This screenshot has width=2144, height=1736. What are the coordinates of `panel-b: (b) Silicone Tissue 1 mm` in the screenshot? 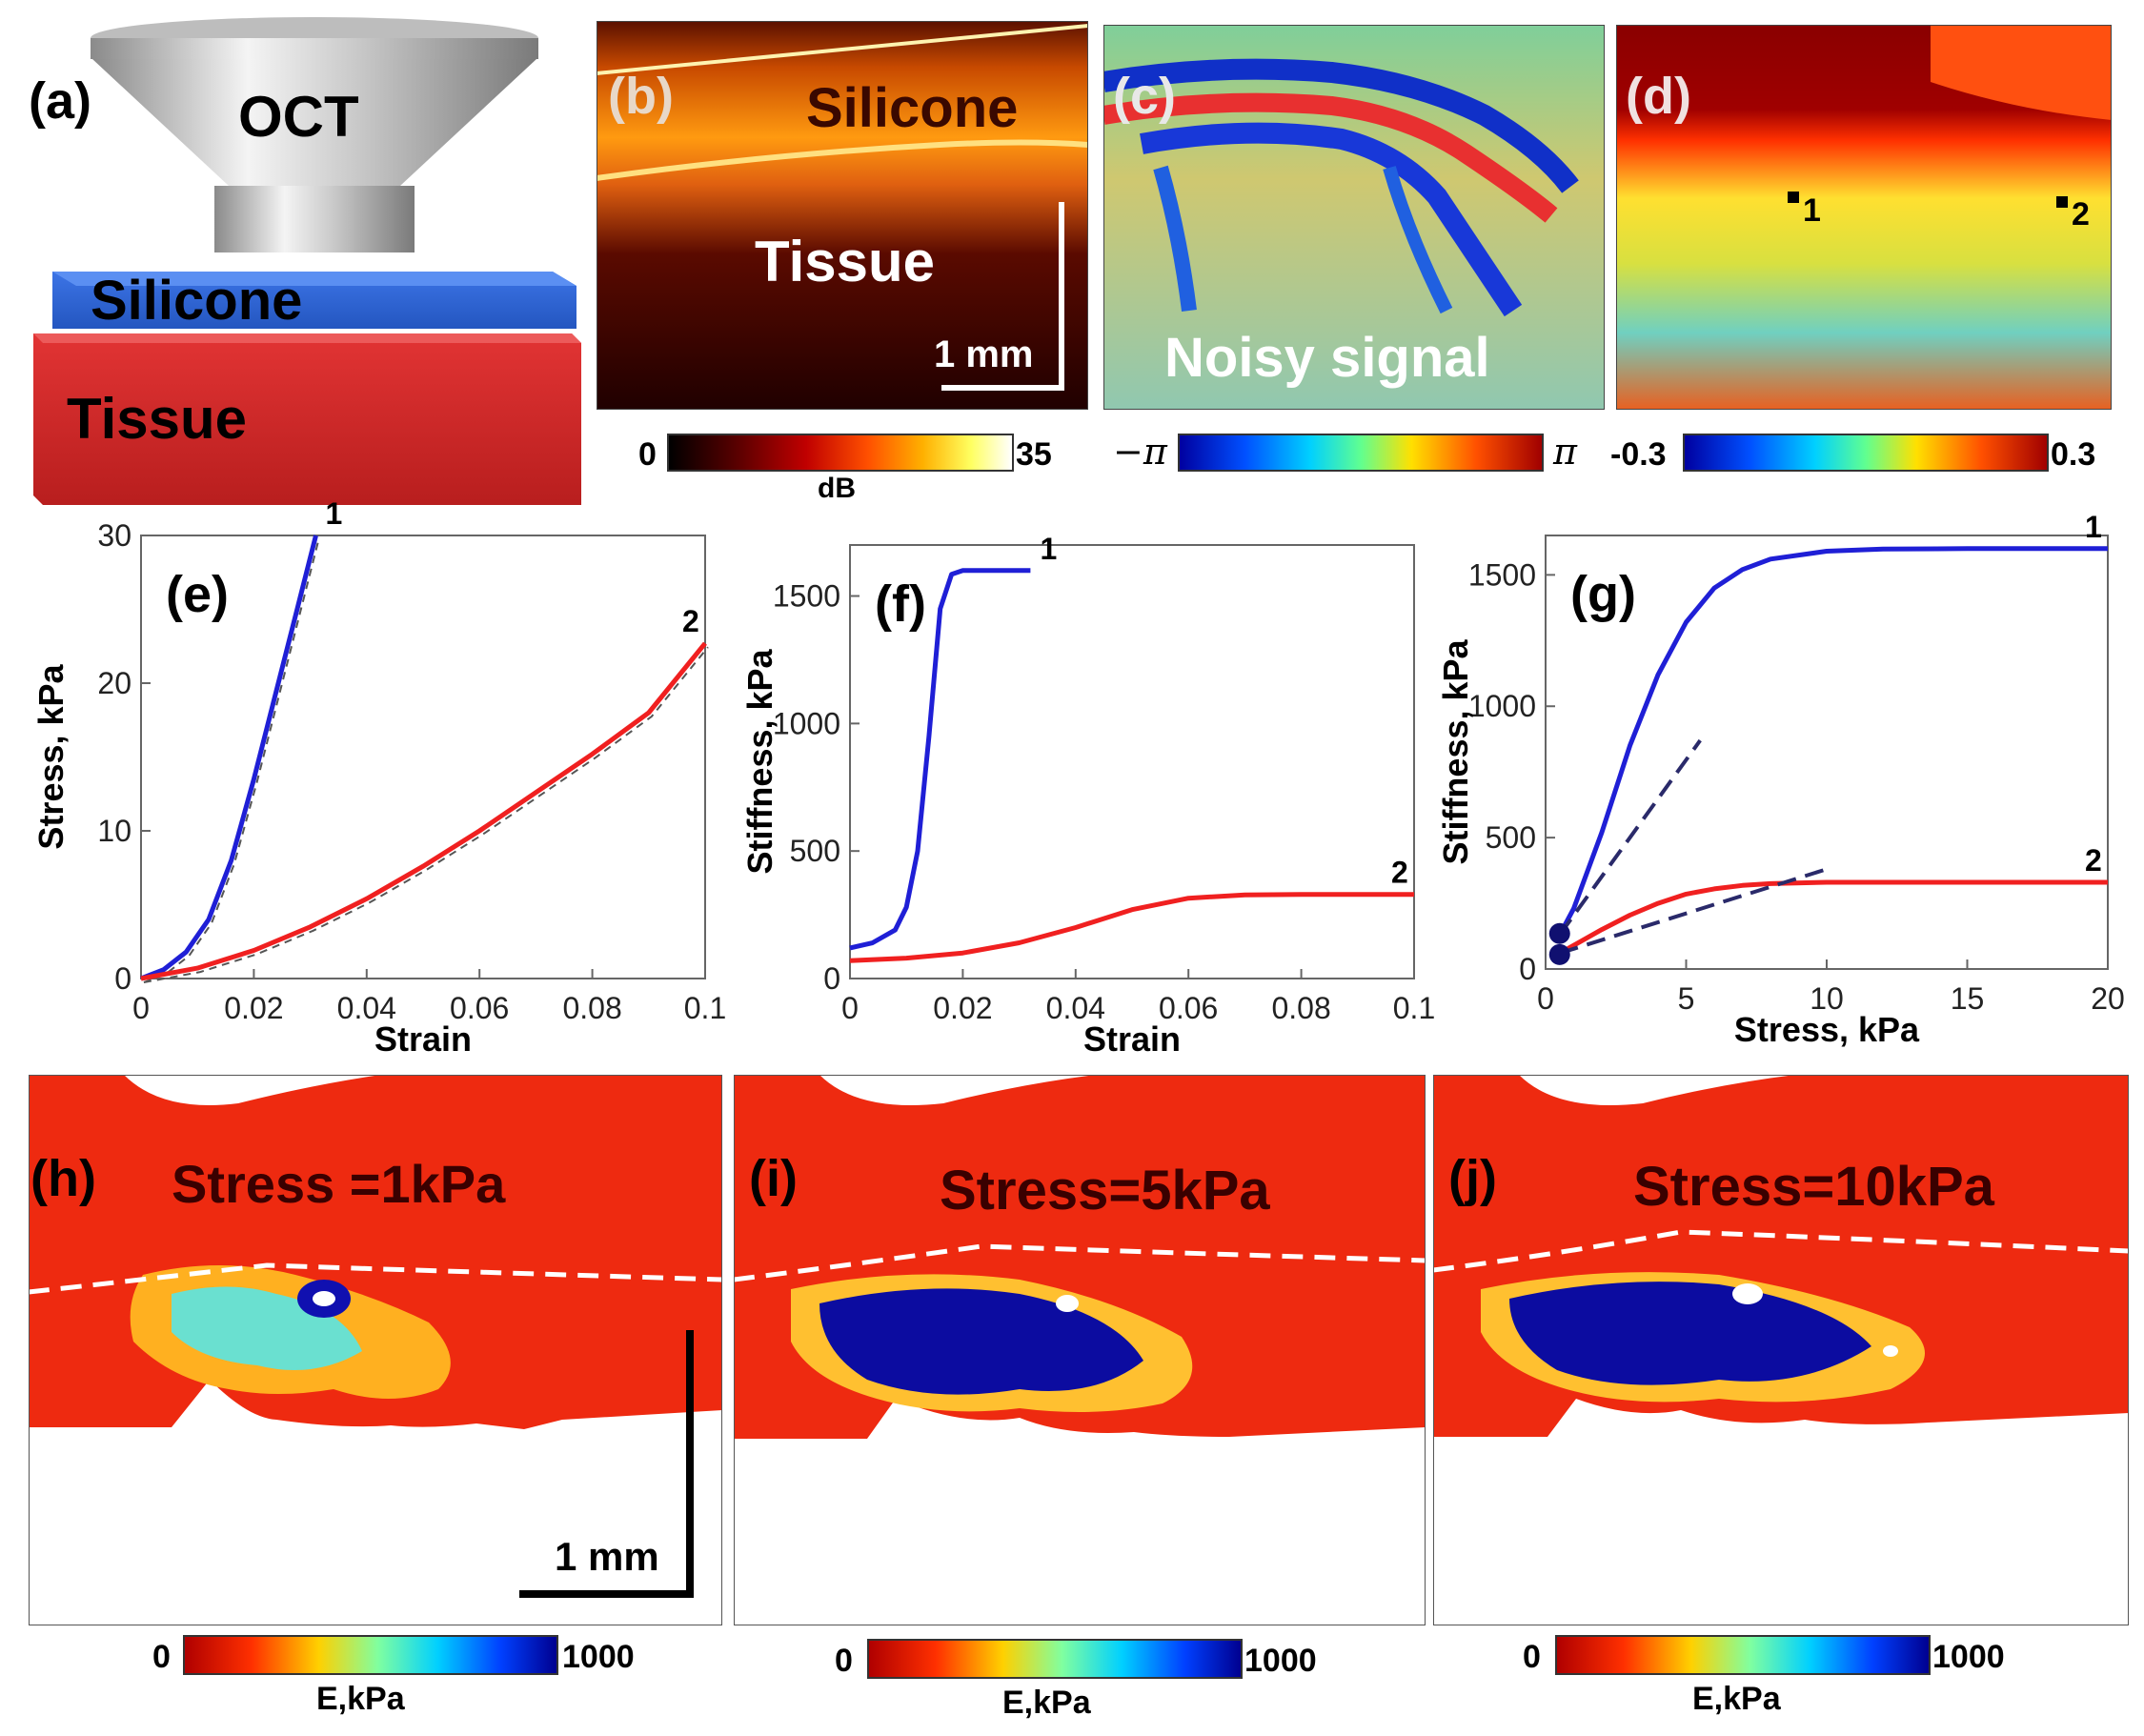 It's located at (842, 215).